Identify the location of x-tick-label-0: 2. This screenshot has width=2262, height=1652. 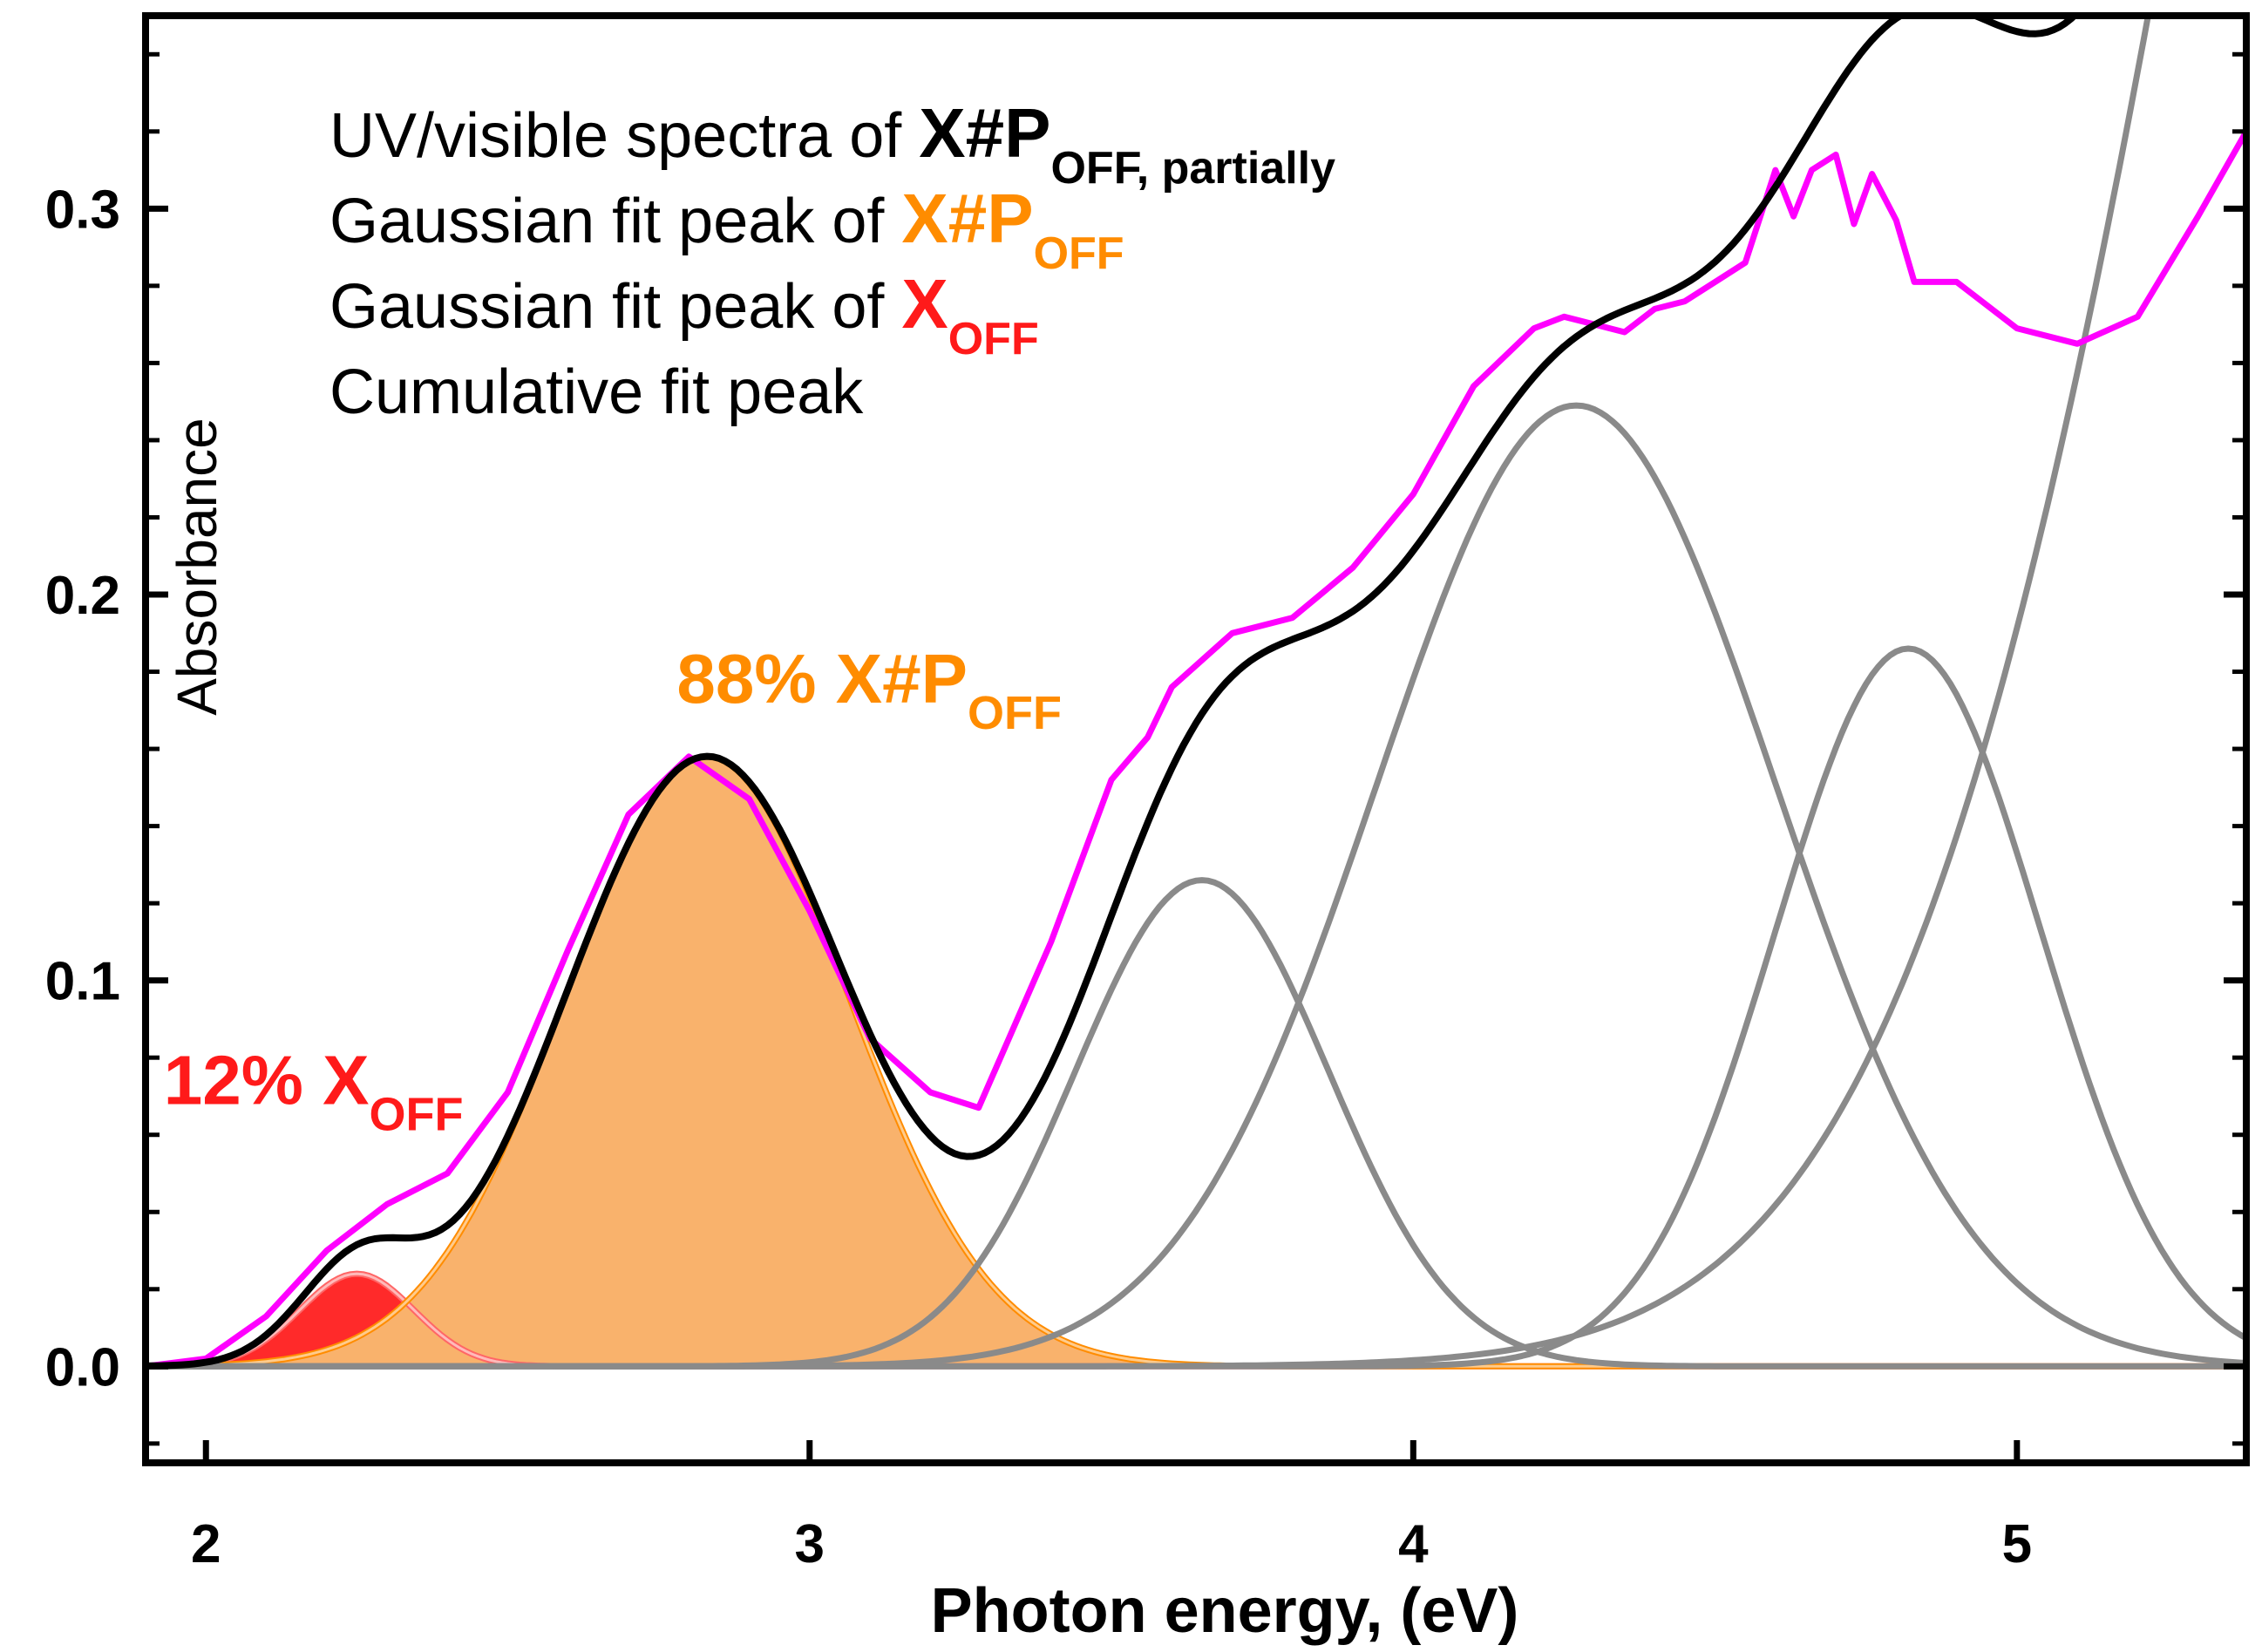
(206, 1544).